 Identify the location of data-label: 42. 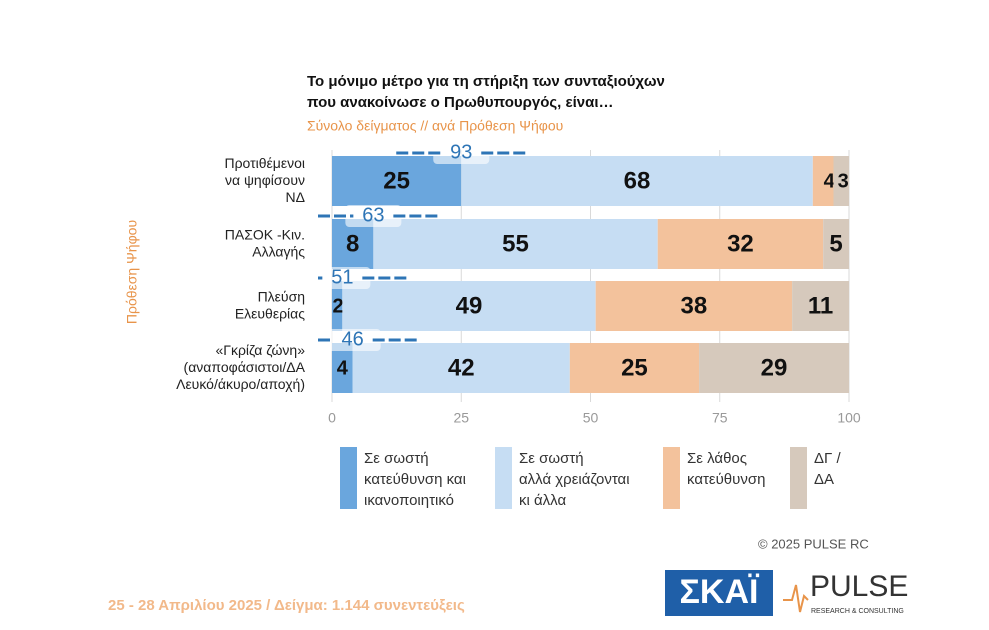
(461, 367).